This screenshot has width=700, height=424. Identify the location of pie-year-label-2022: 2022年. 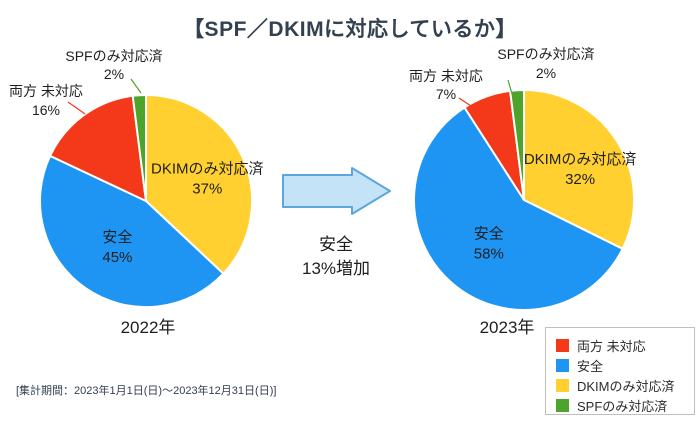
(148, 327).